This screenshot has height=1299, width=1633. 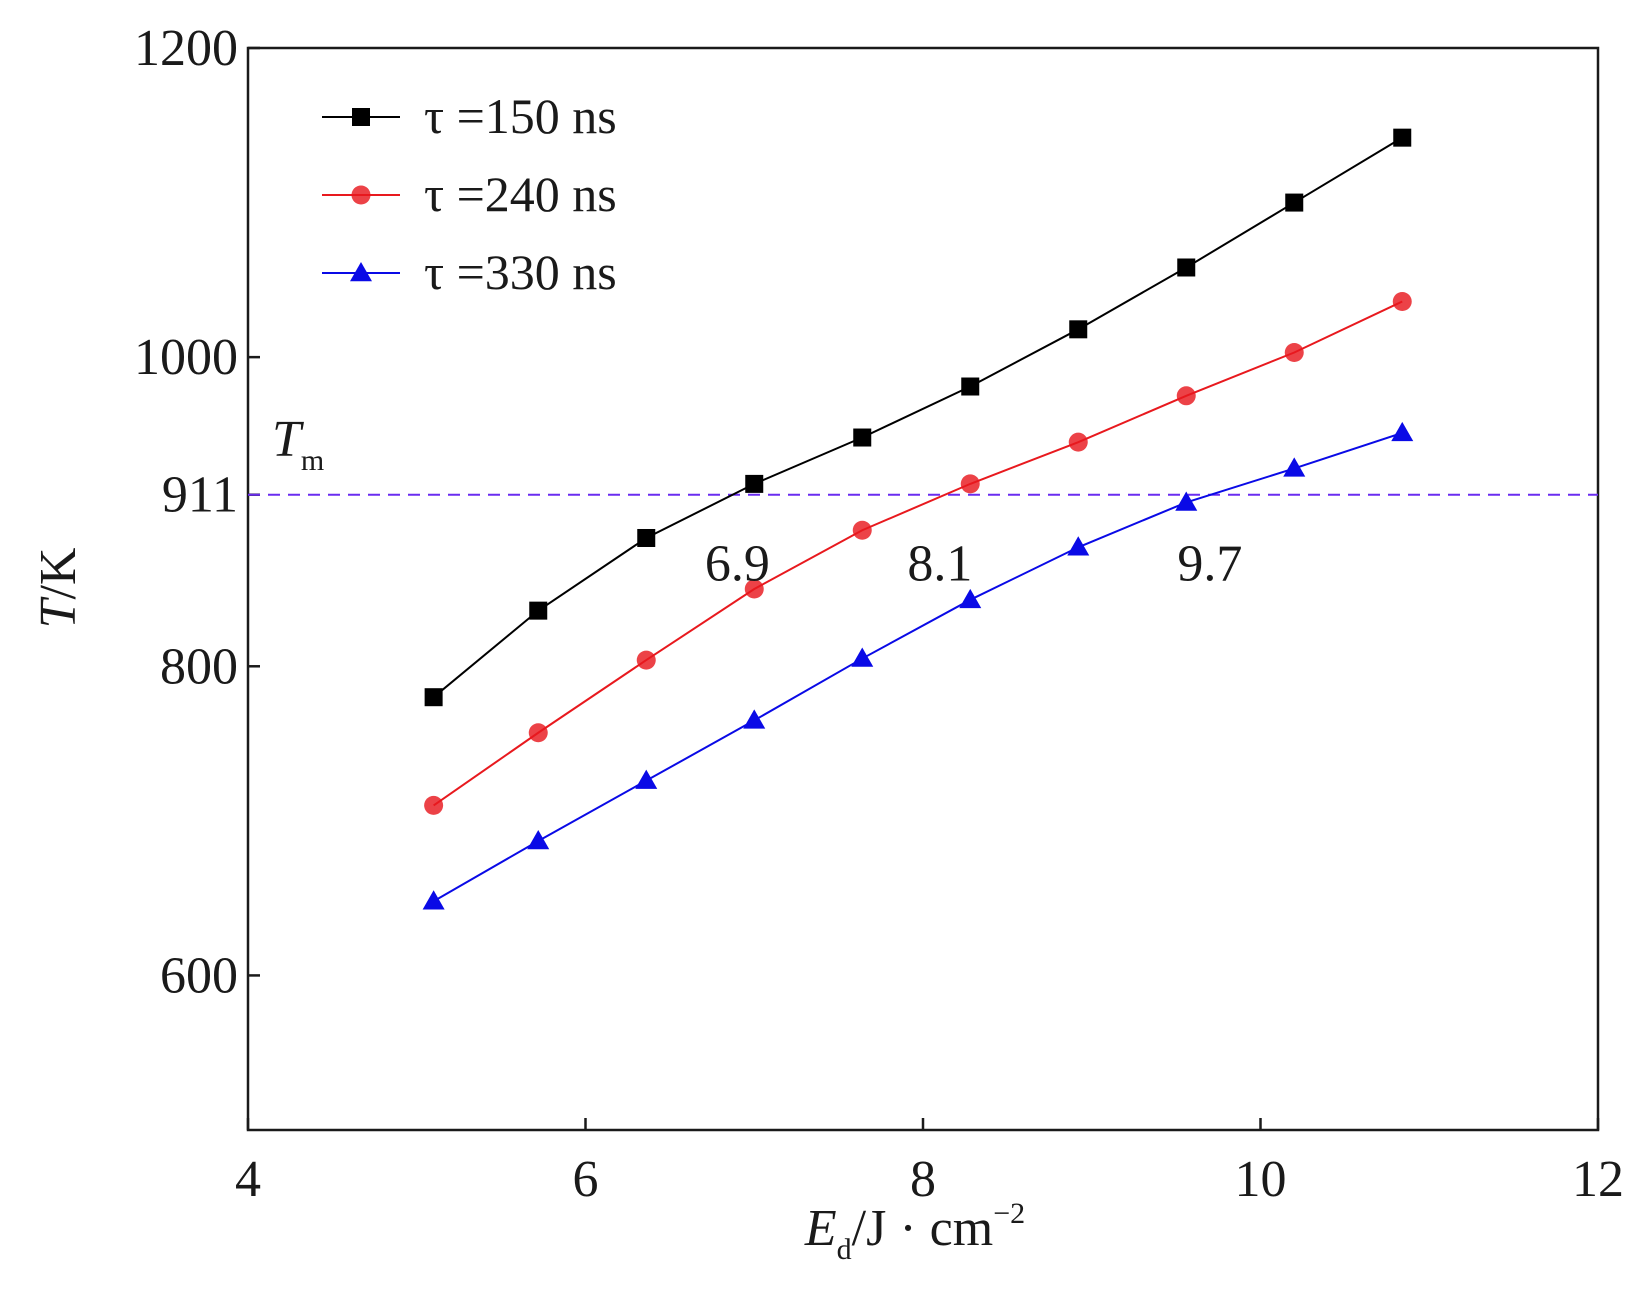 I want to click on crossing-value-label: 6.9, so click(x=737, y=563).